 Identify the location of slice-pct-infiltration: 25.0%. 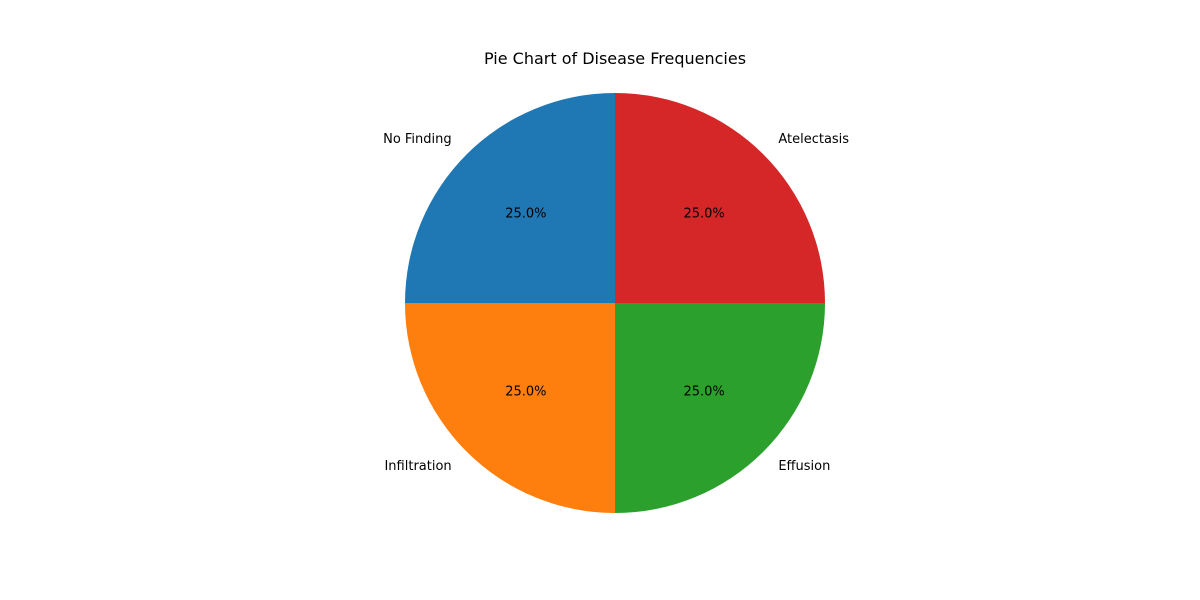
(525, 392).